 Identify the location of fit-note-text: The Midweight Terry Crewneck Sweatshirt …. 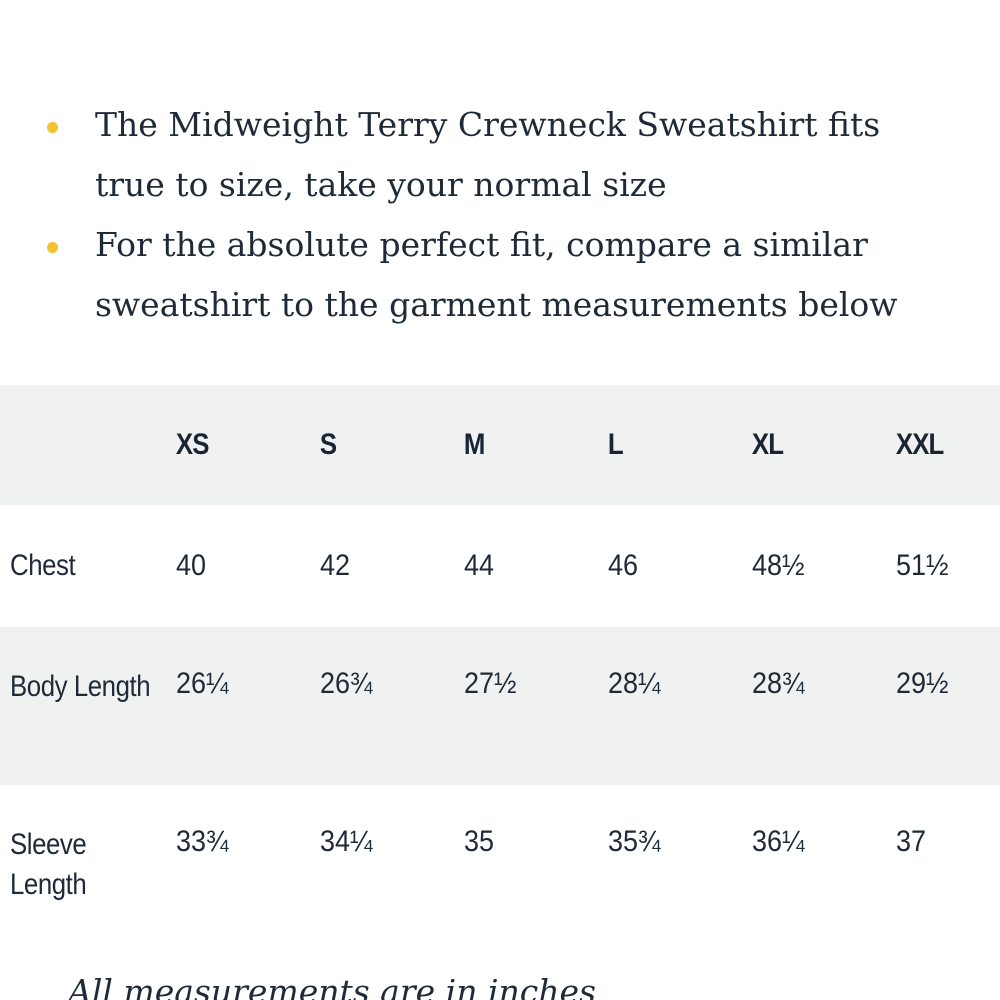
(488, 154).